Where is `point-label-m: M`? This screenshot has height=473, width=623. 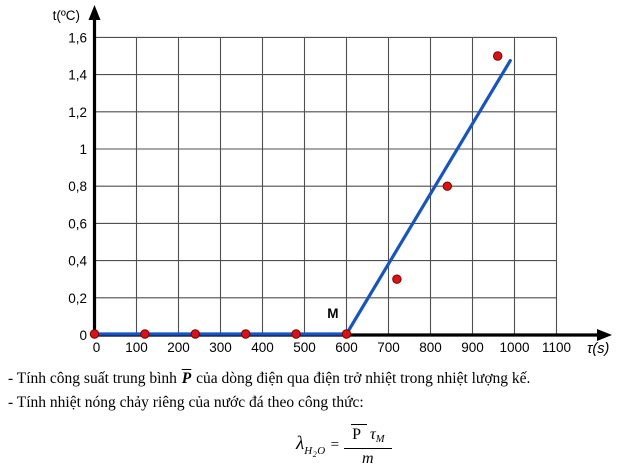
point-label-m: M is located at coordinates (332, 313).